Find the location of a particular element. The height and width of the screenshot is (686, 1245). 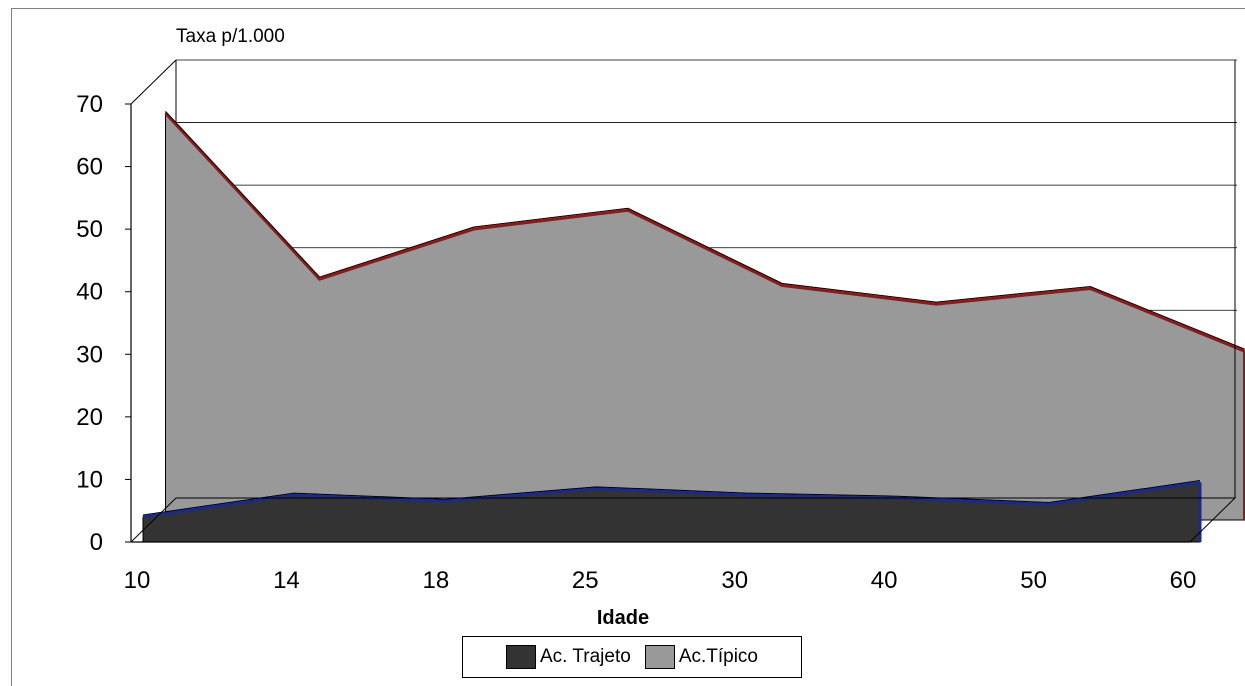

y-tick-label-0: 0 is located at coordinates (96, 542).